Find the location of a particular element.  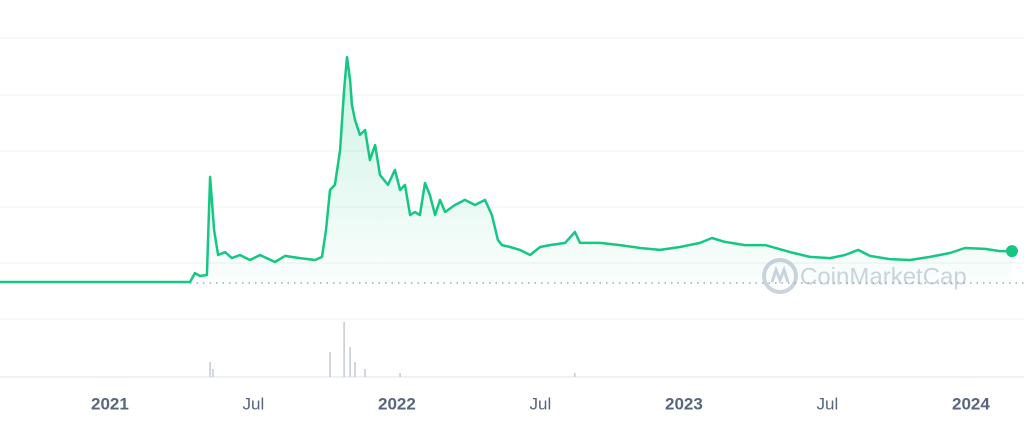

x-tick-label: 2024 is located at coordinates (971, 403).